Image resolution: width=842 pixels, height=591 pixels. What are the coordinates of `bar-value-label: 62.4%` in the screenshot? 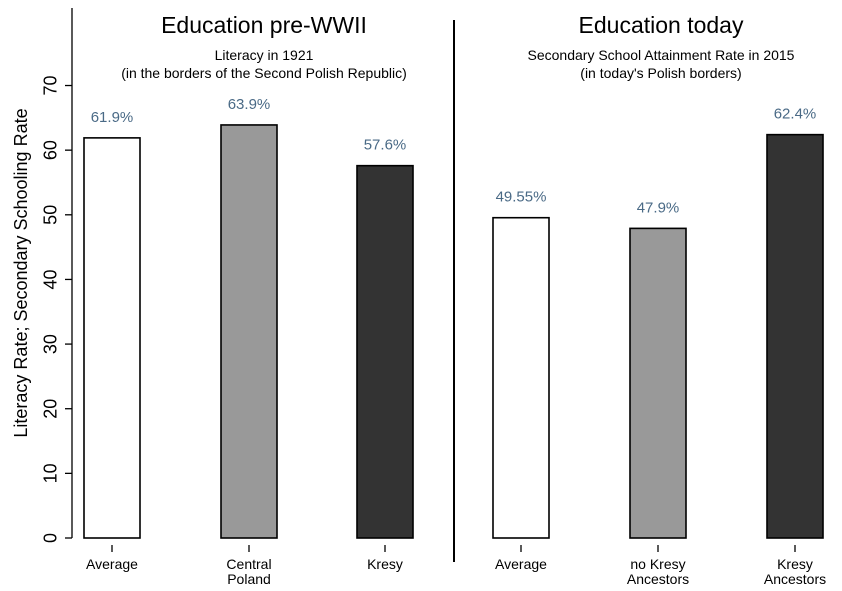 It's located at (795, 114).